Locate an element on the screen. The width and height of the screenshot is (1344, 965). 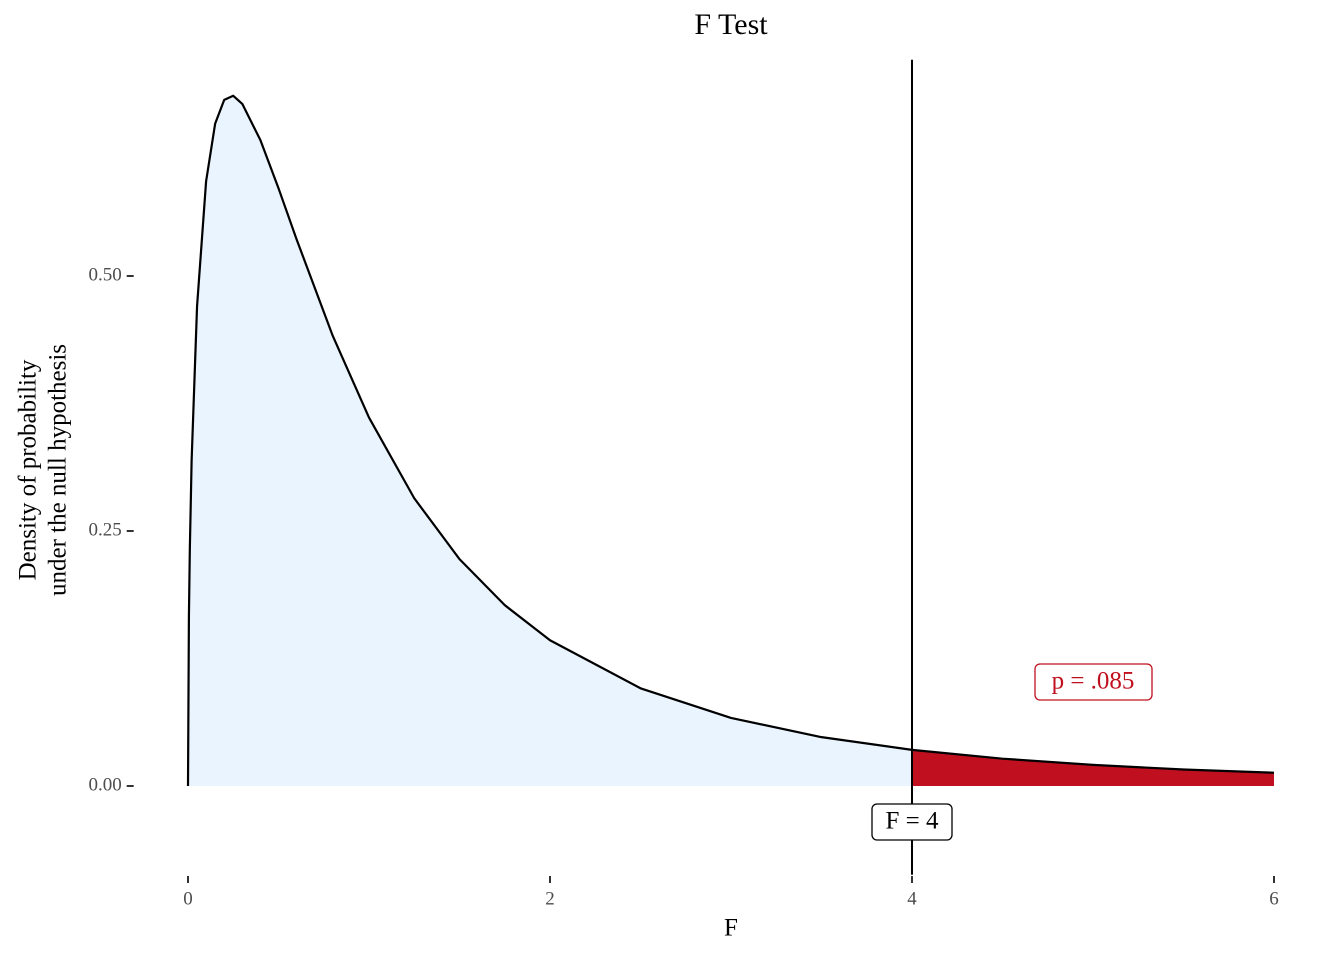
x-tick-label: 6 is located at coordinates (1274, 898).